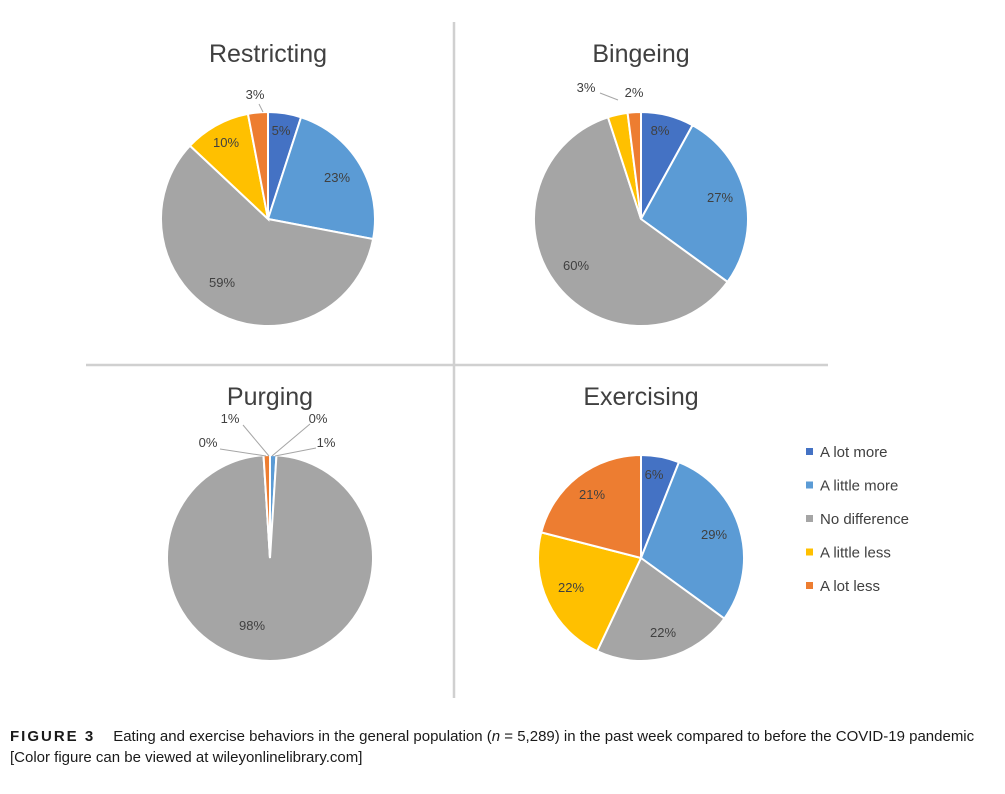  I want to click on data-label-purging-a-little-less: 0%, so click(208, 442).